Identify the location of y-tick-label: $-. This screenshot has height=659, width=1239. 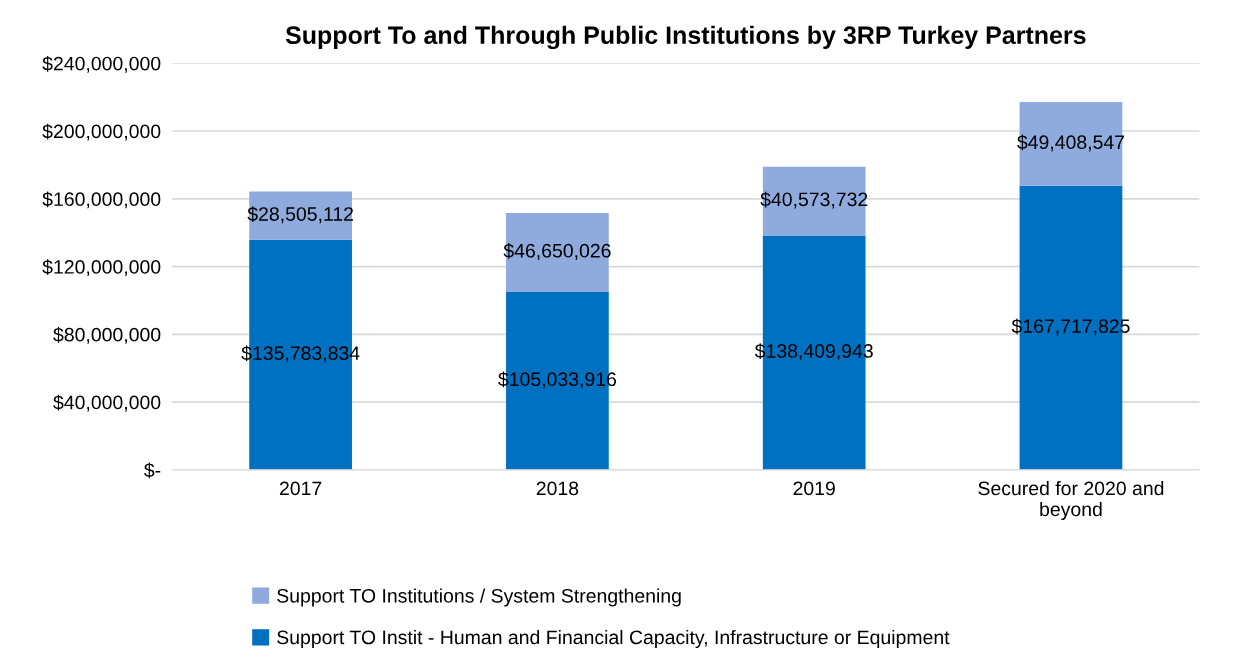
(152, 470).